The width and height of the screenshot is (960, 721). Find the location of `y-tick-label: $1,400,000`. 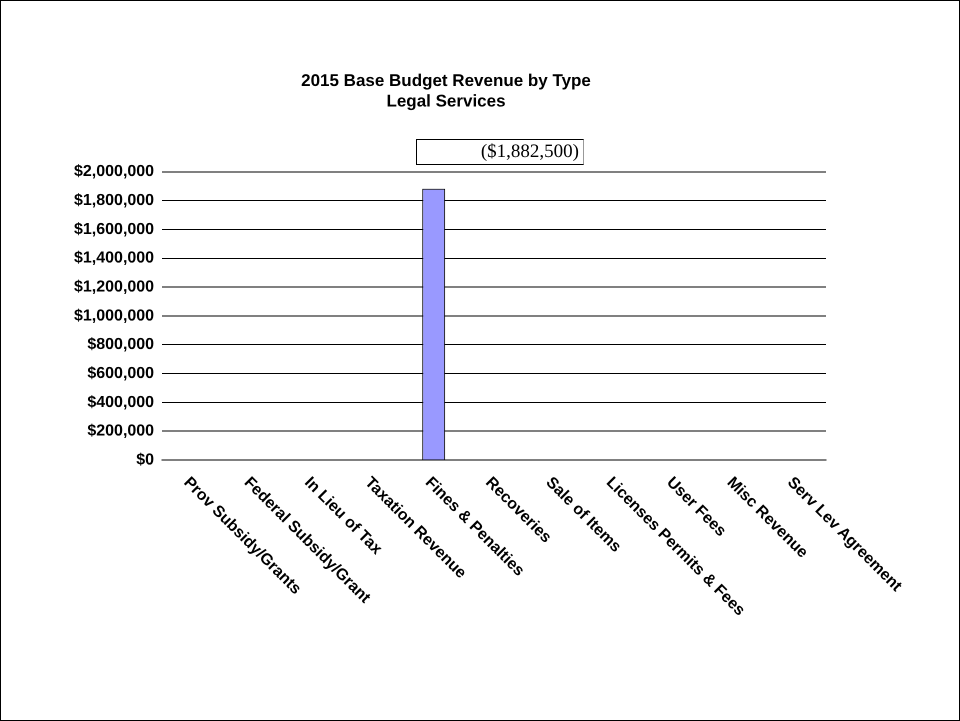

y-tick-label: $1,400,000 is located at coordinates (114, 258).